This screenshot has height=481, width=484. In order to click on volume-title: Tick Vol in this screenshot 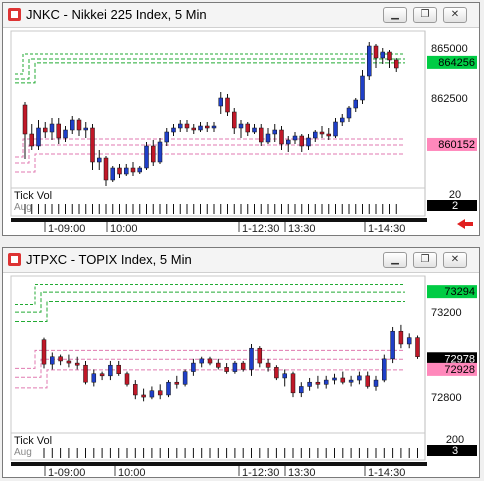, I will do `click(33, 441)`.